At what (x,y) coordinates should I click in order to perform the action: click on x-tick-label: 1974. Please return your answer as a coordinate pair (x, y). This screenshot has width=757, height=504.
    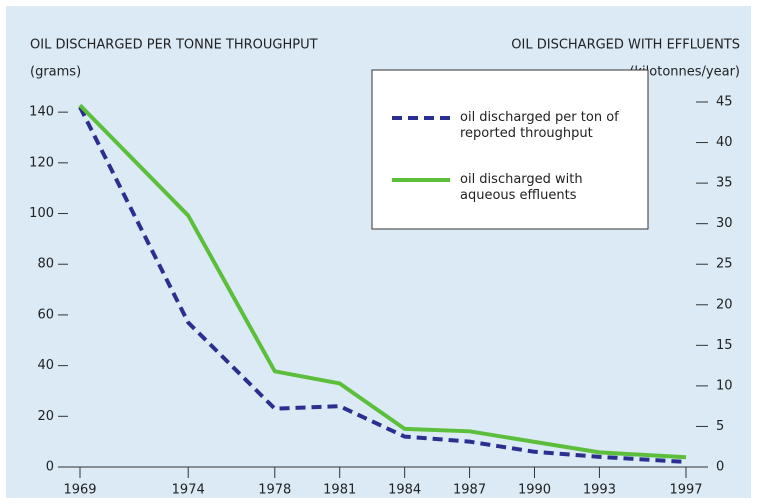
    Looking at the image, I should click on (188, 490).